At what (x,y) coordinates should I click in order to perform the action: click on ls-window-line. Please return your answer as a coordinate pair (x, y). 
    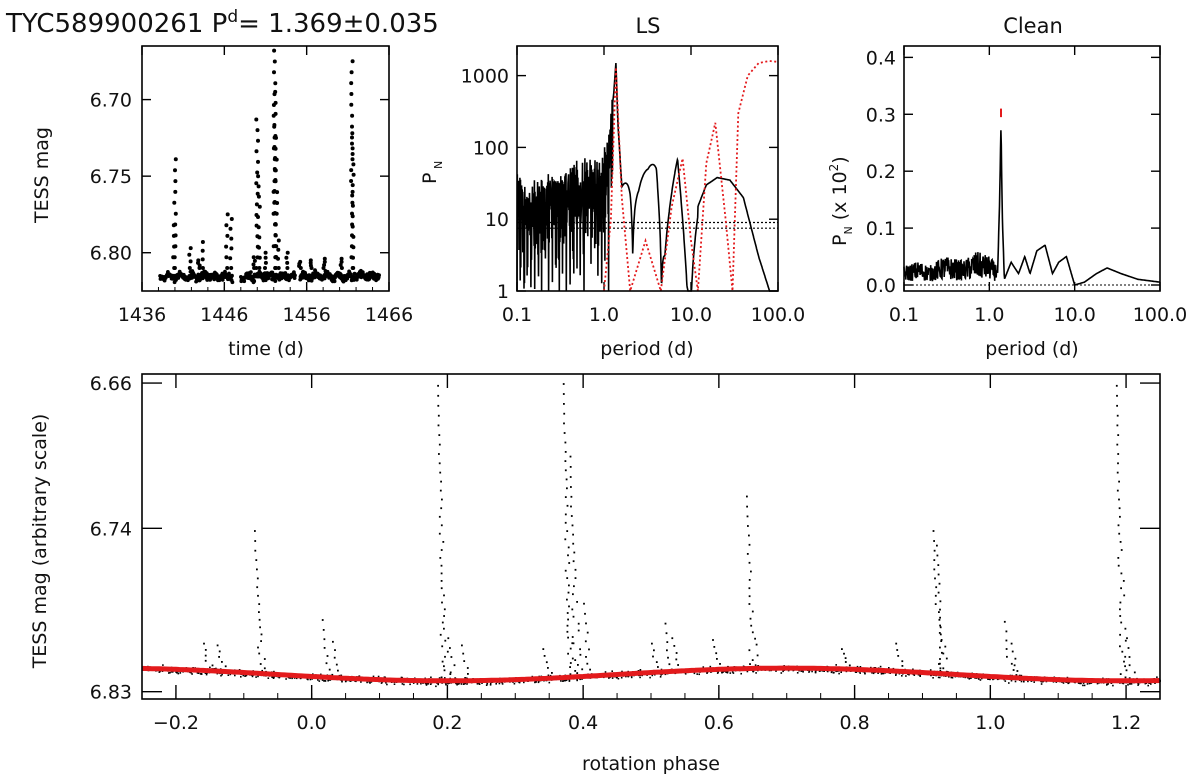
    Looking at the image, I should click on (691, 176).